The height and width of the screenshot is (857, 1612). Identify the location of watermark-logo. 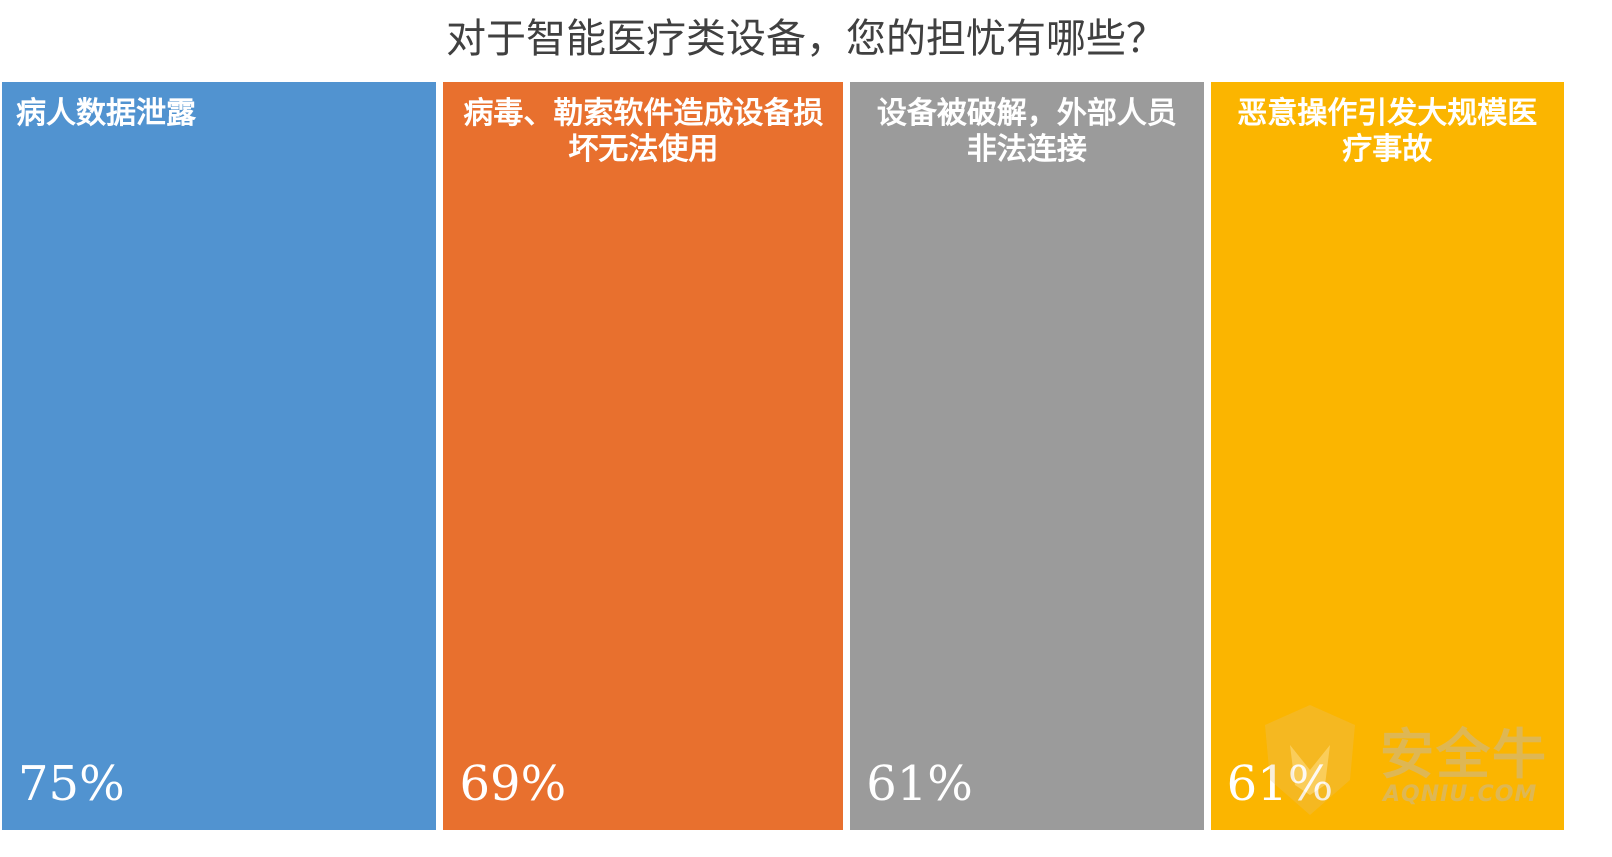
(1310, 760).